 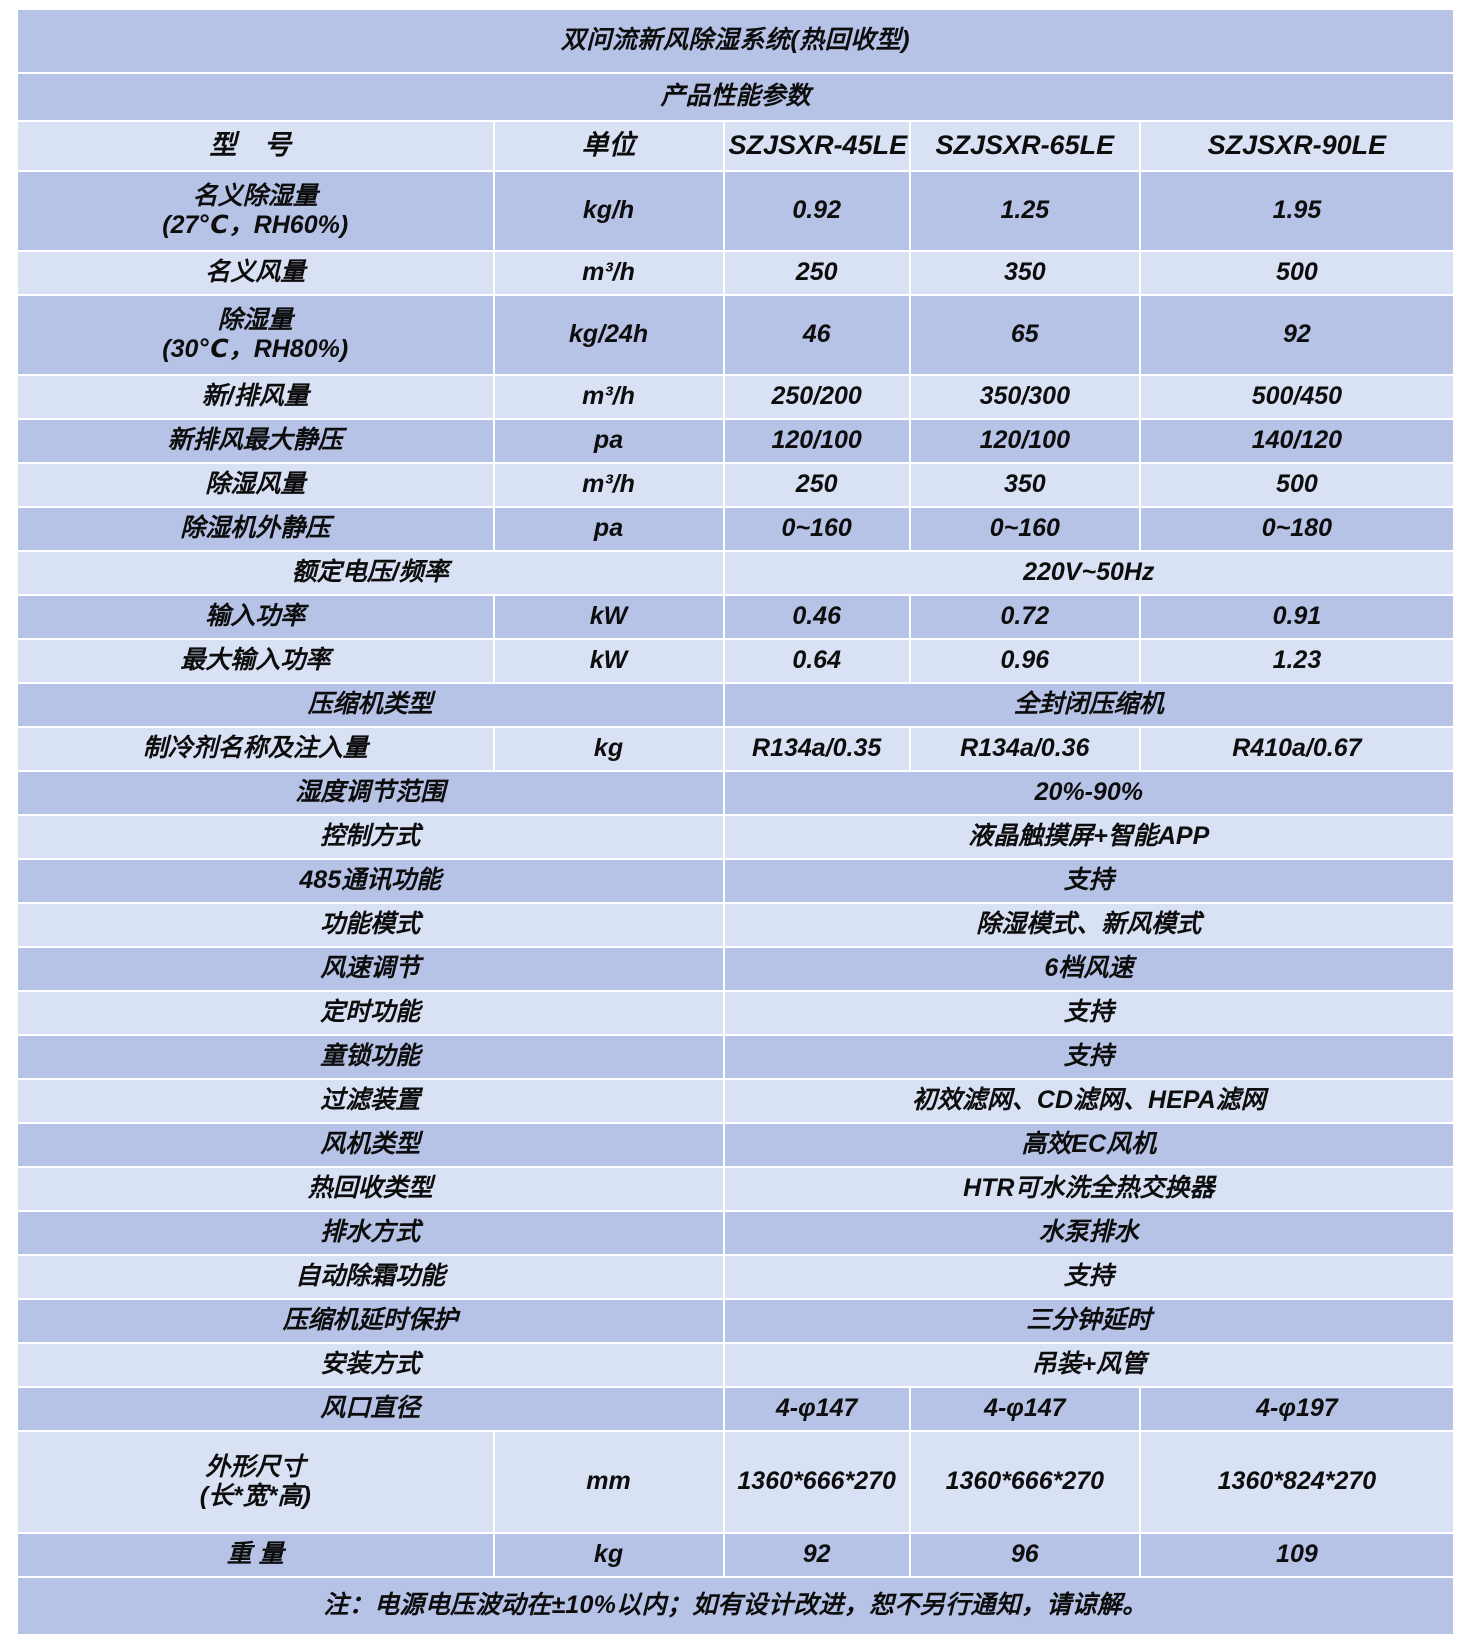 What do you see at coordinates (816, 661) in the screenshot?
I see `spec-value-1: 0.64` at bounding box center [816, 661].